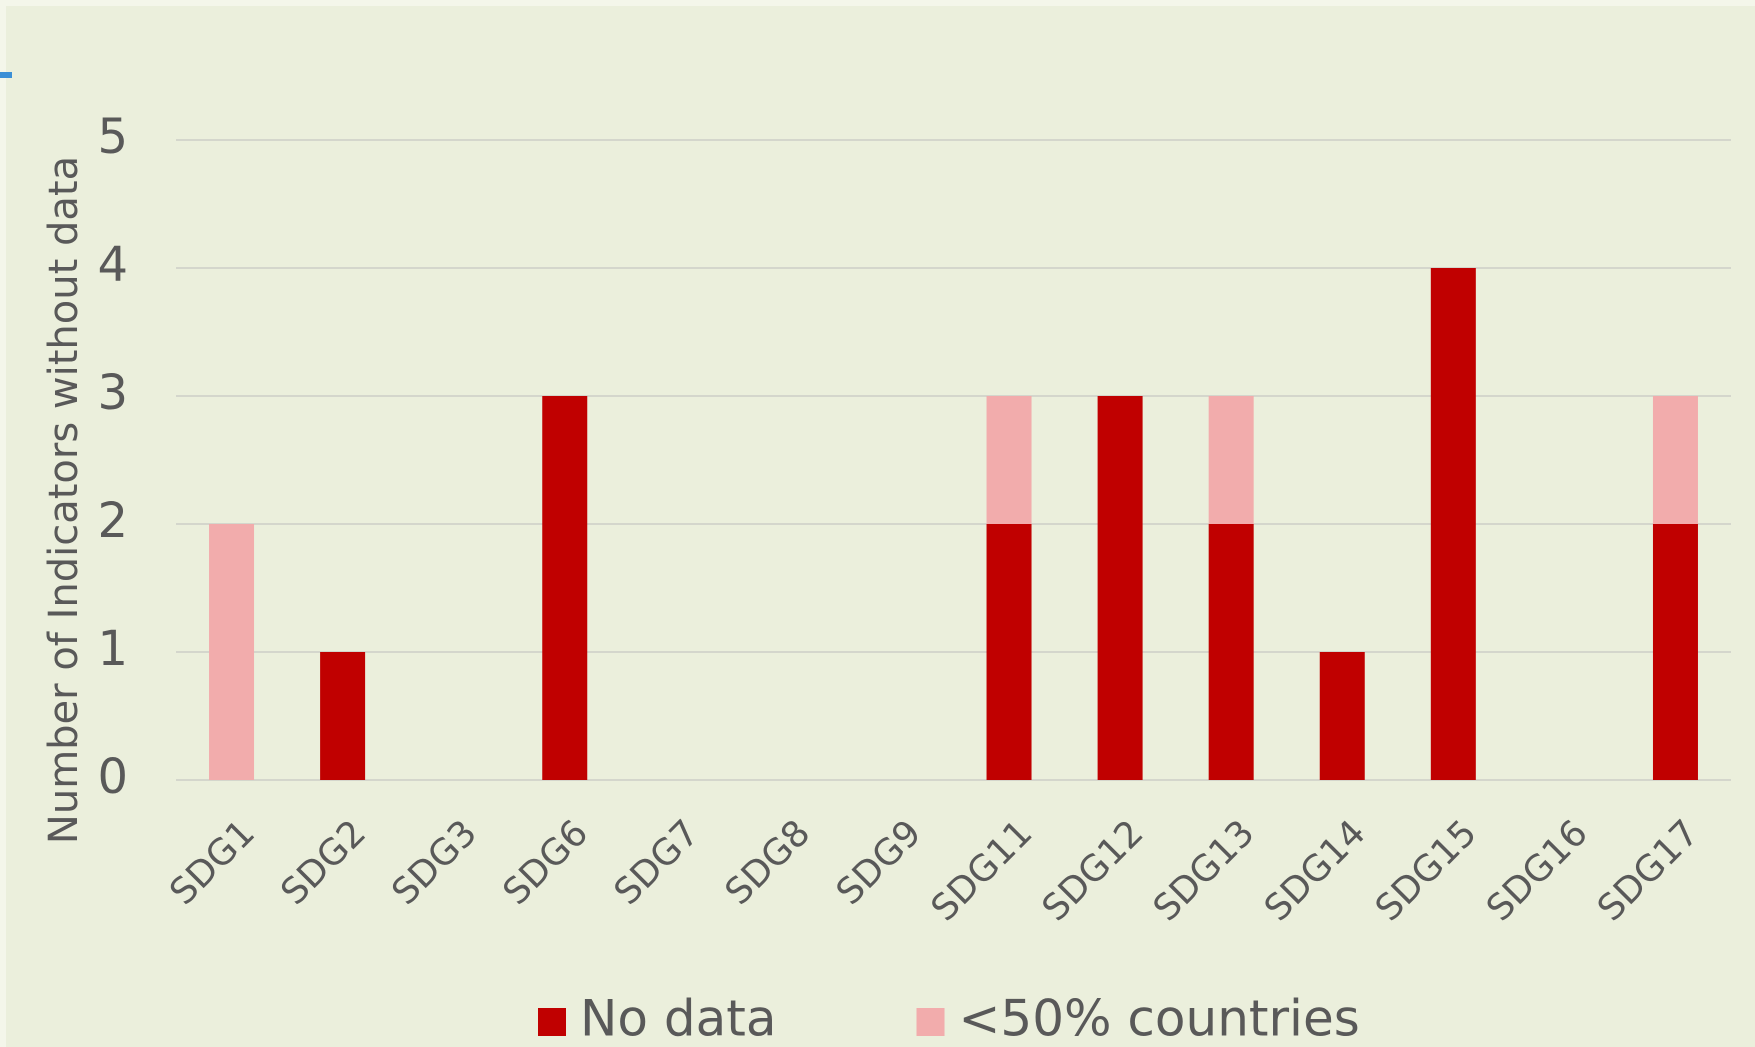  Describe the element at coordinates (112, 137) in the screenshot. I see `y-tick-label: 5` at that location.